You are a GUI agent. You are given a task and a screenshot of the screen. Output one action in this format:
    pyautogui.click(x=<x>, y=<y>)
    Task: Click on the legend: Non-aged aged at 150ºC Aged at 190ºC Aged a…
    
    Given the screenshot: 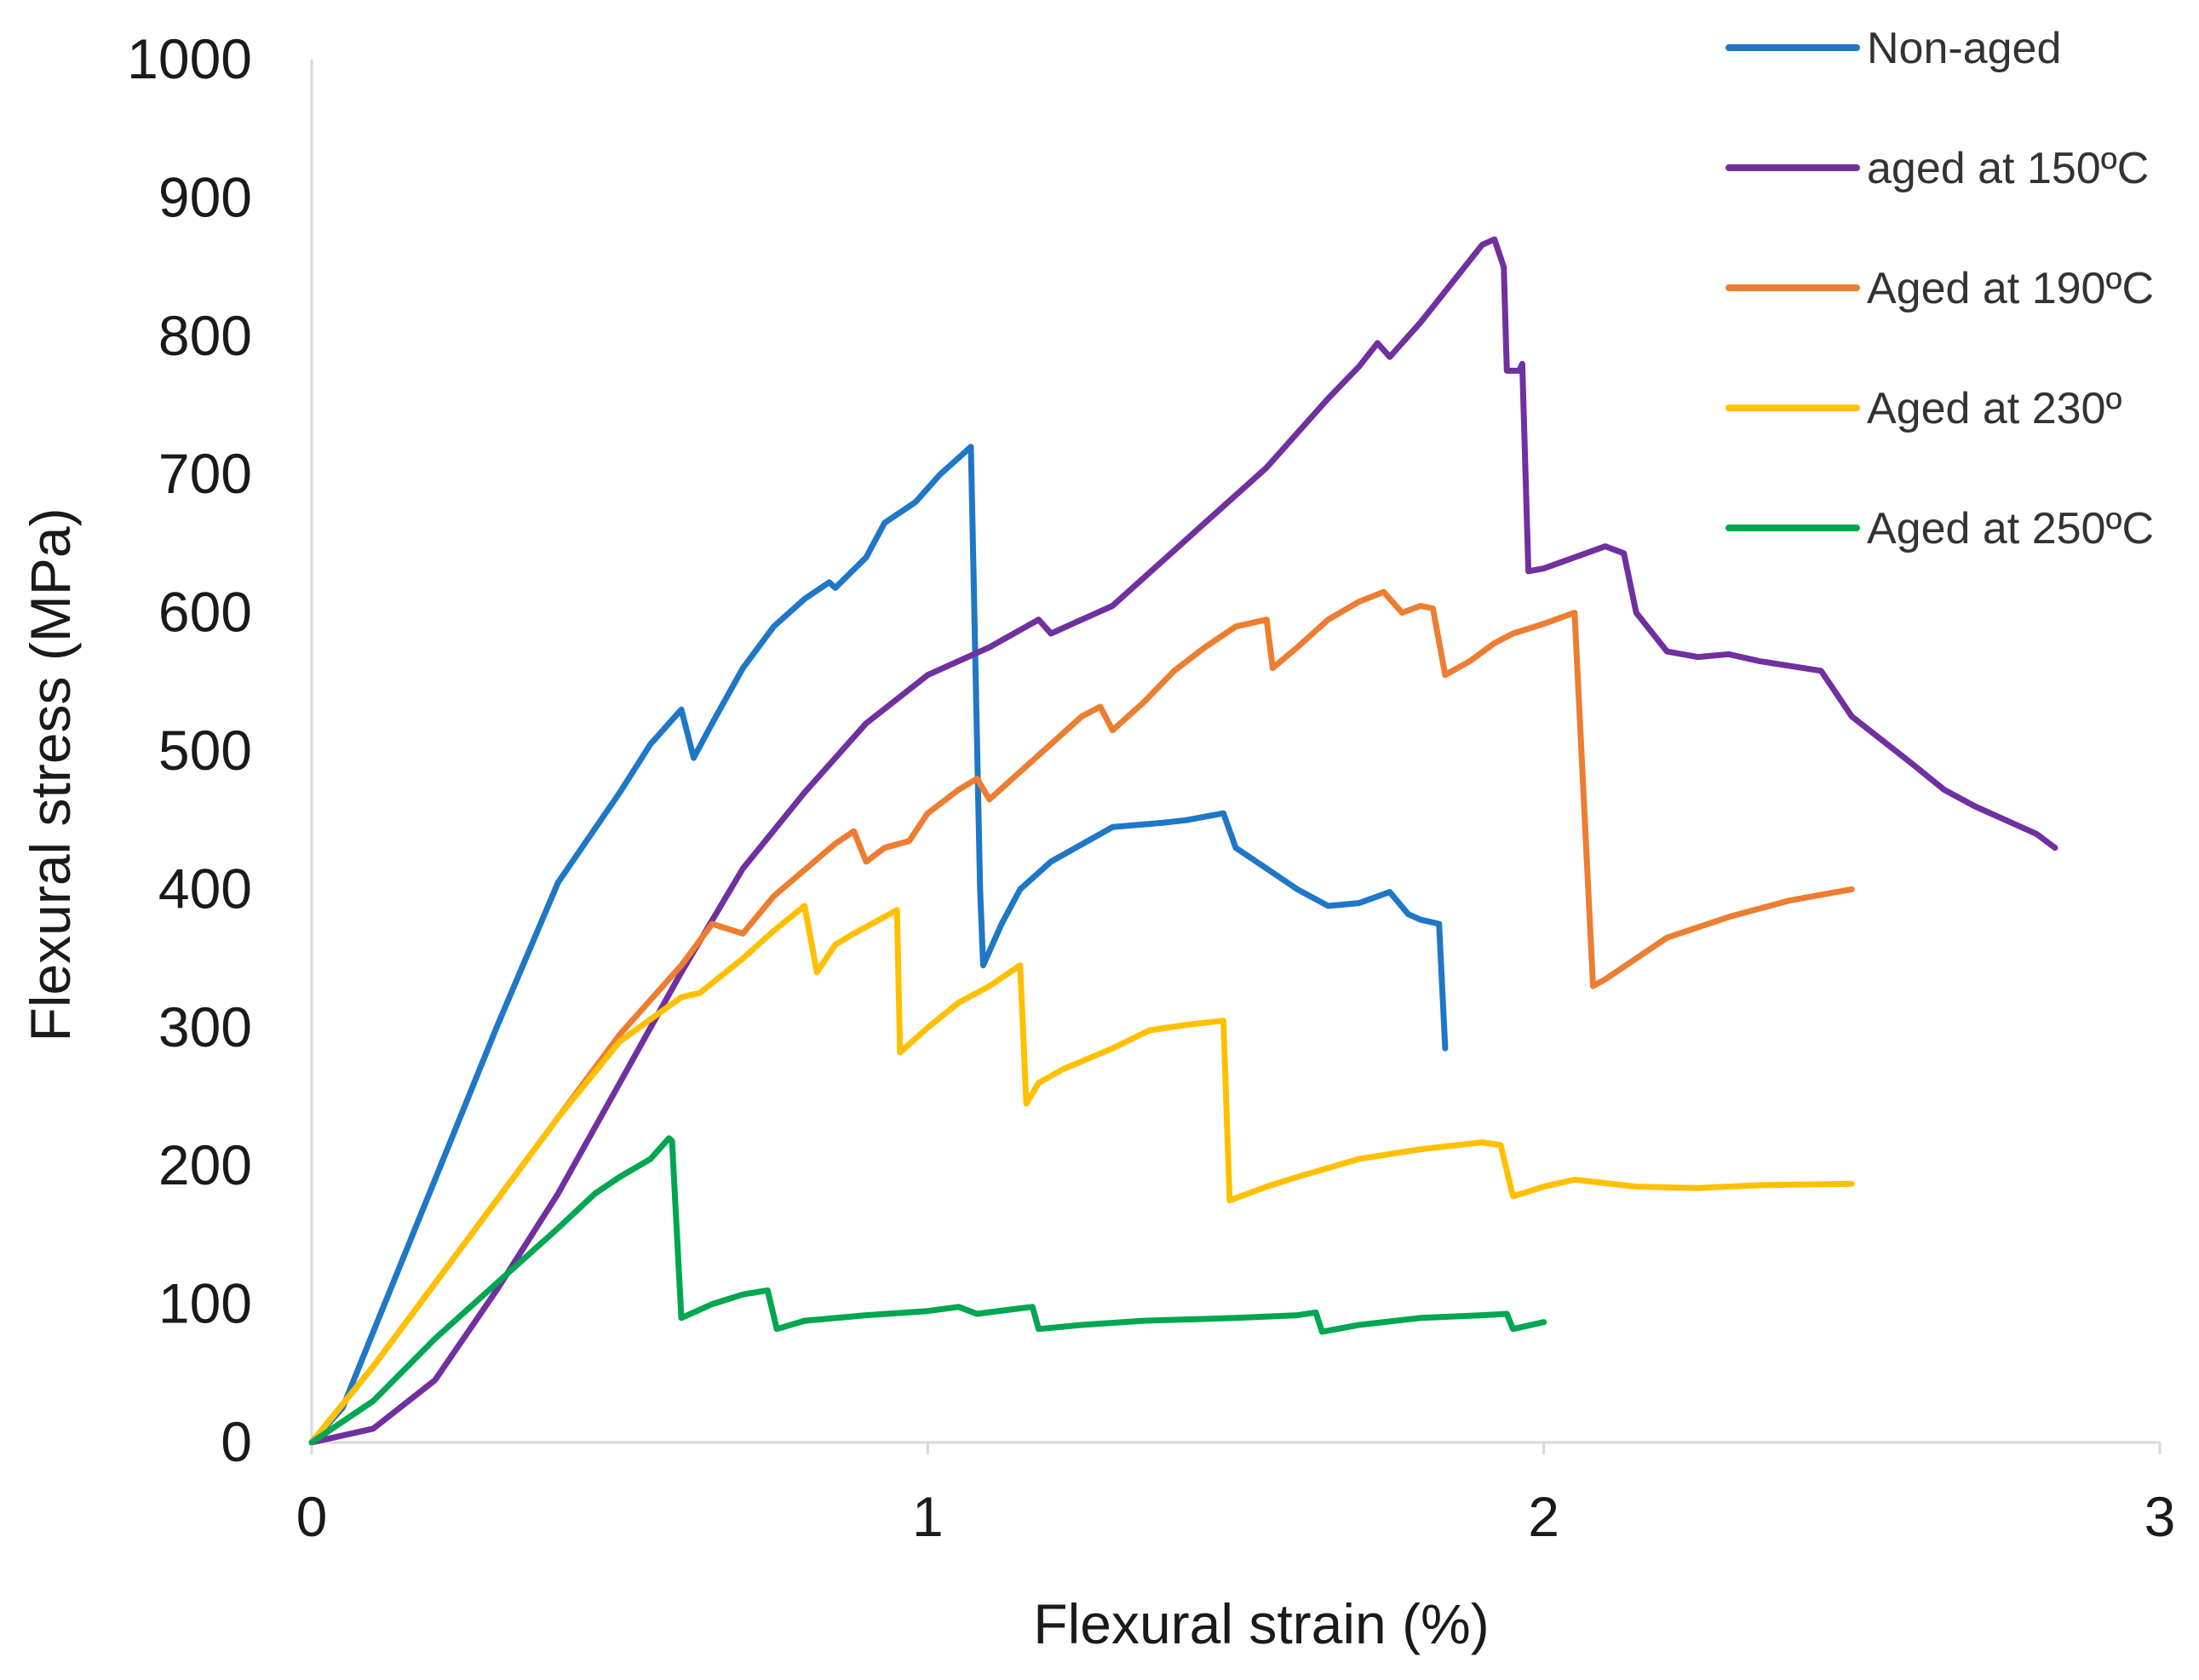 What is the action you would take?
    pyautogui.click(x=1939, y=288)
    